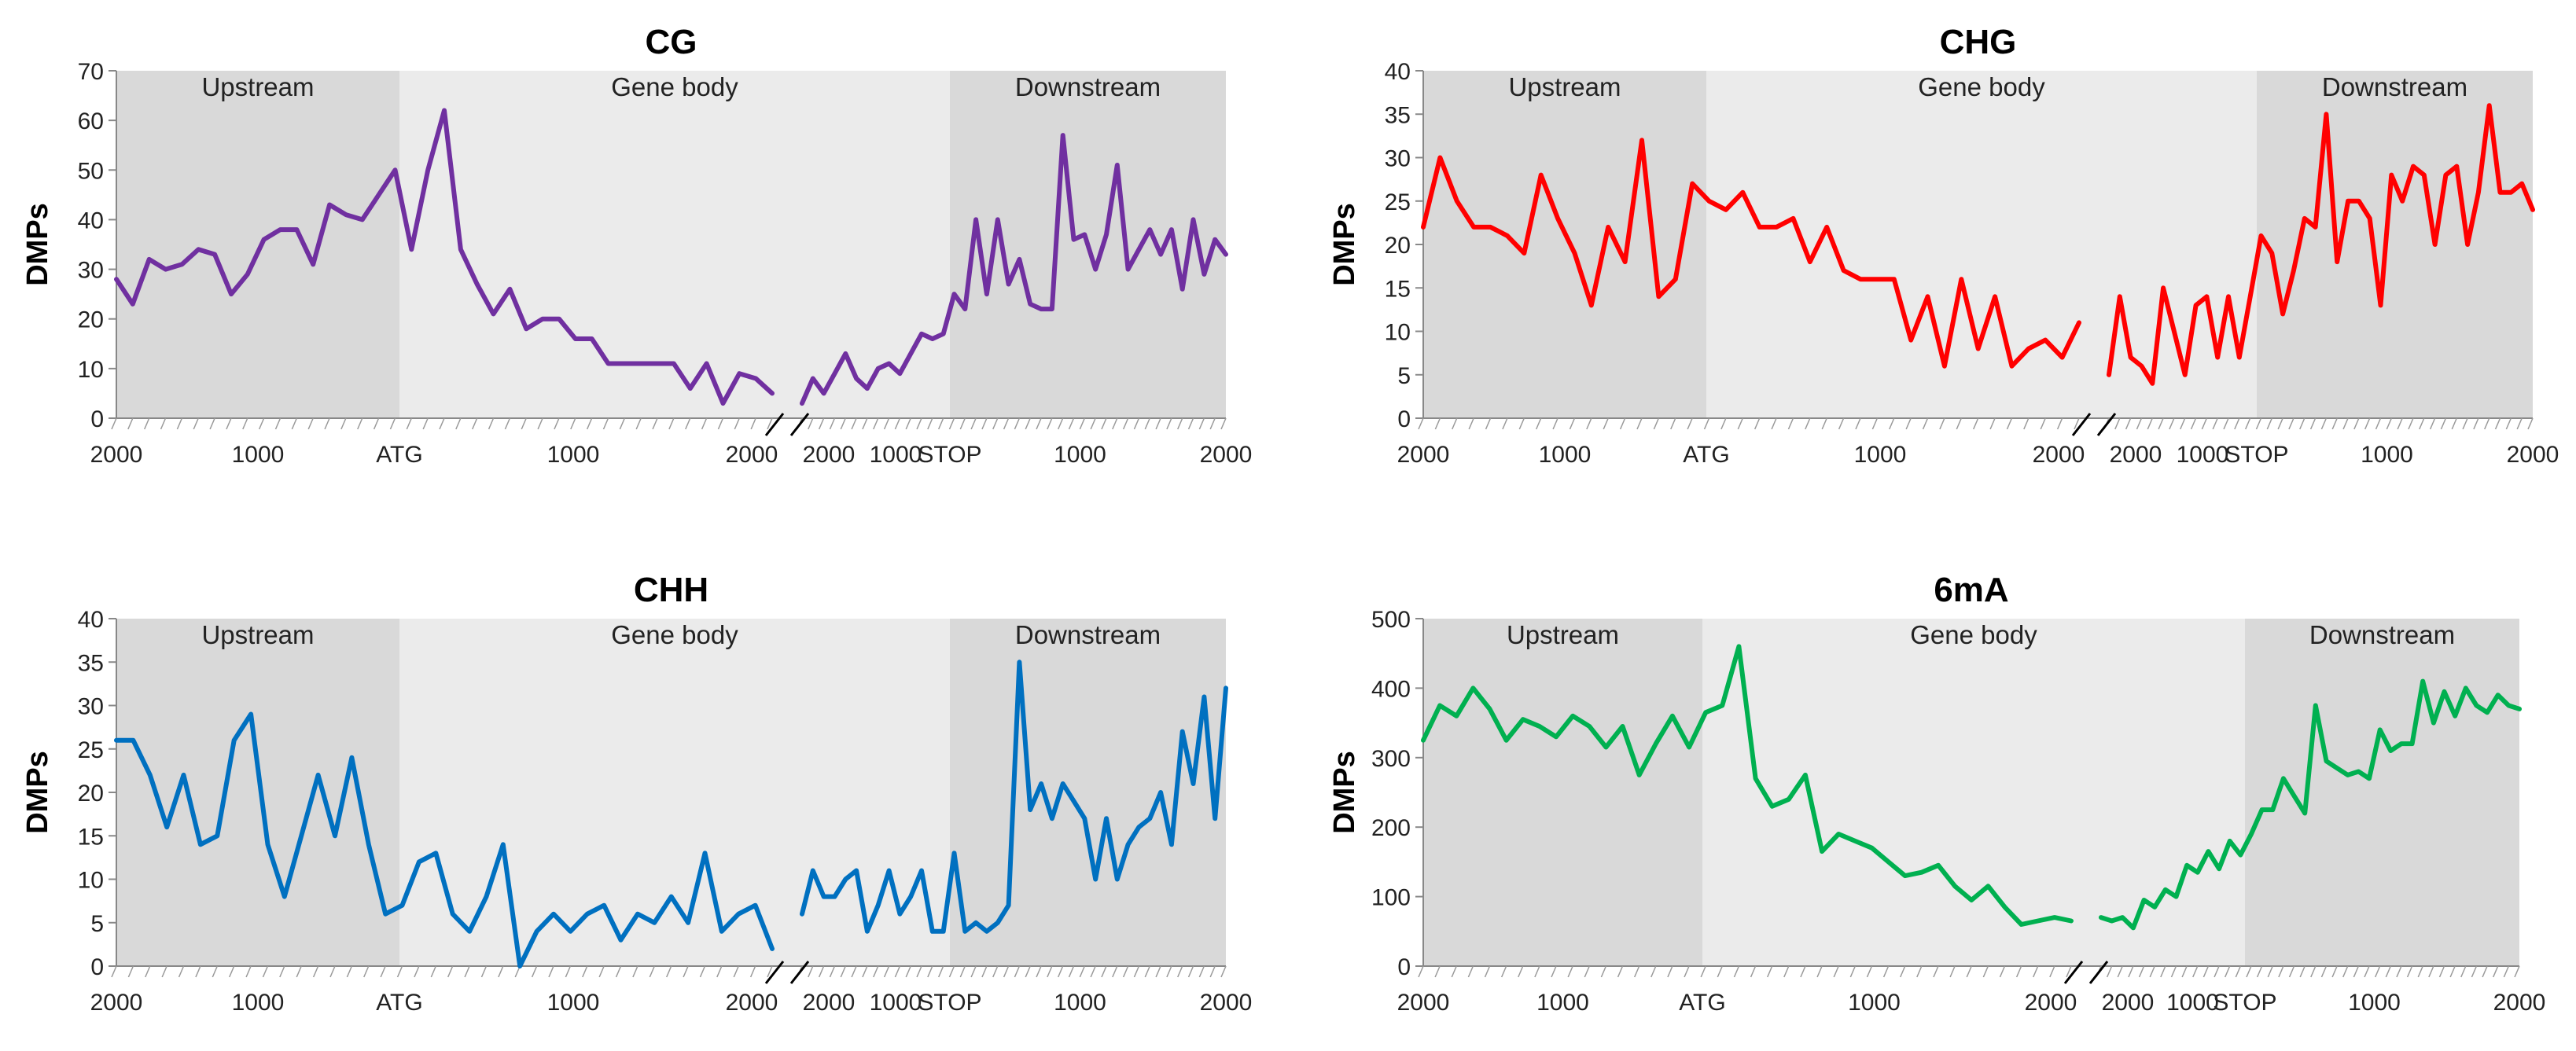 This screenshot has height=1051, width=2576. Describe the element at coordinates (91, 620) in the screenshot. I see `y-tick-label: 40` at that location.